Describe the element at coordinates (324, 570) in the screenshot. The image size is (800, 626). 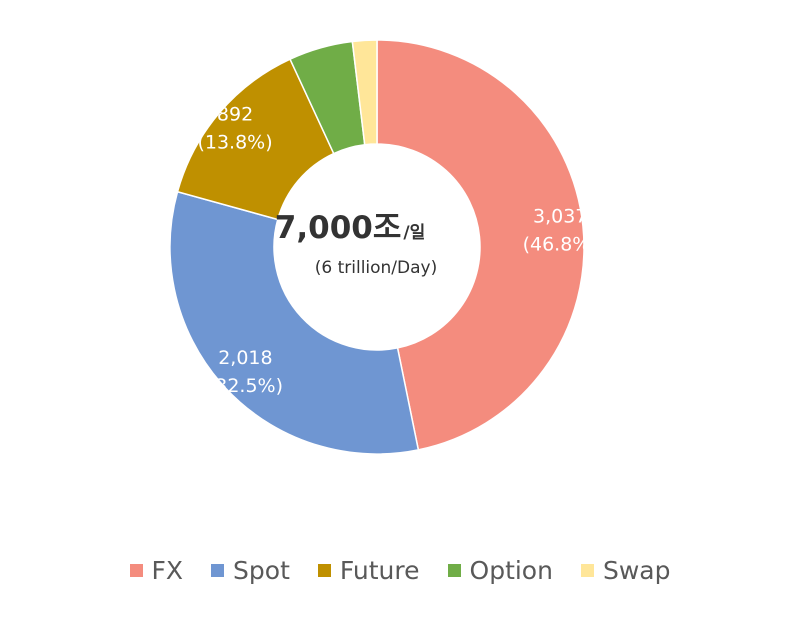
I see `legend-swatch-future` at that location.